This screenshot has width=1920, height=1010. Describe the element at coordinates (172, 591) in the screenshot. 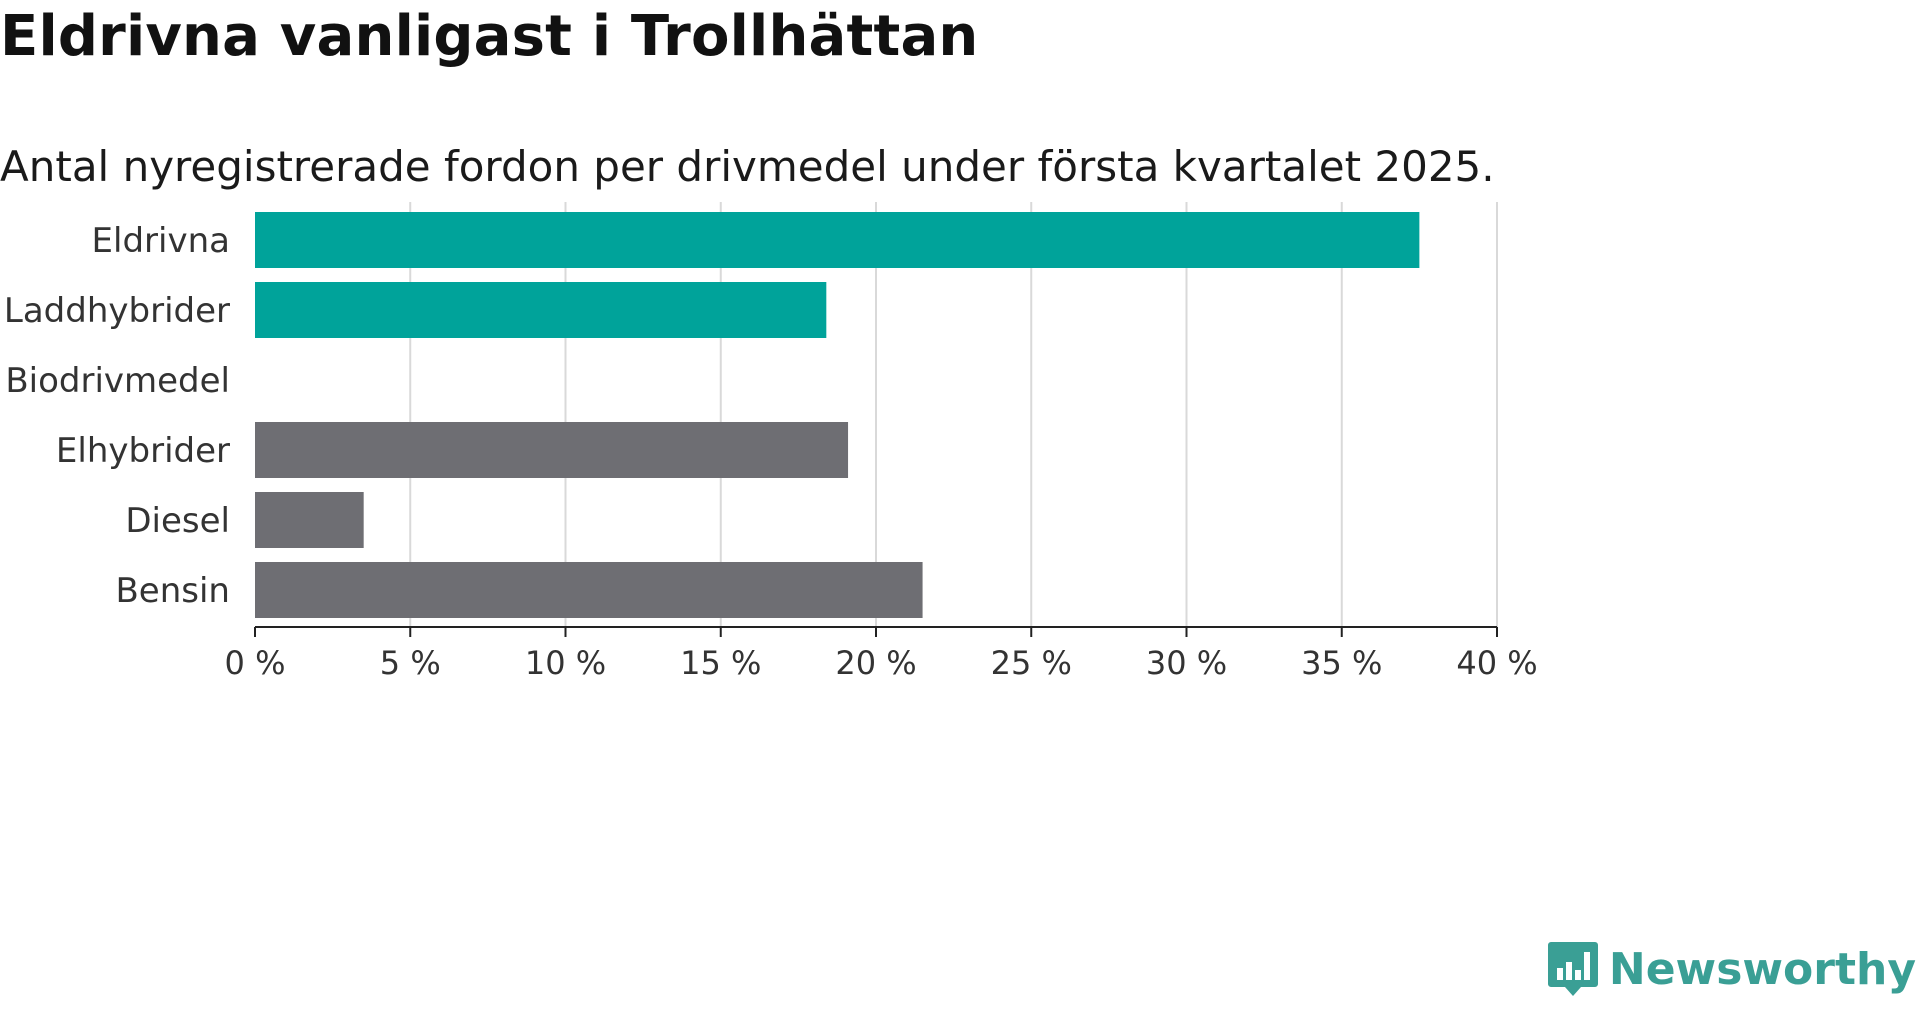

I see `category-label: Bensin` at that location.